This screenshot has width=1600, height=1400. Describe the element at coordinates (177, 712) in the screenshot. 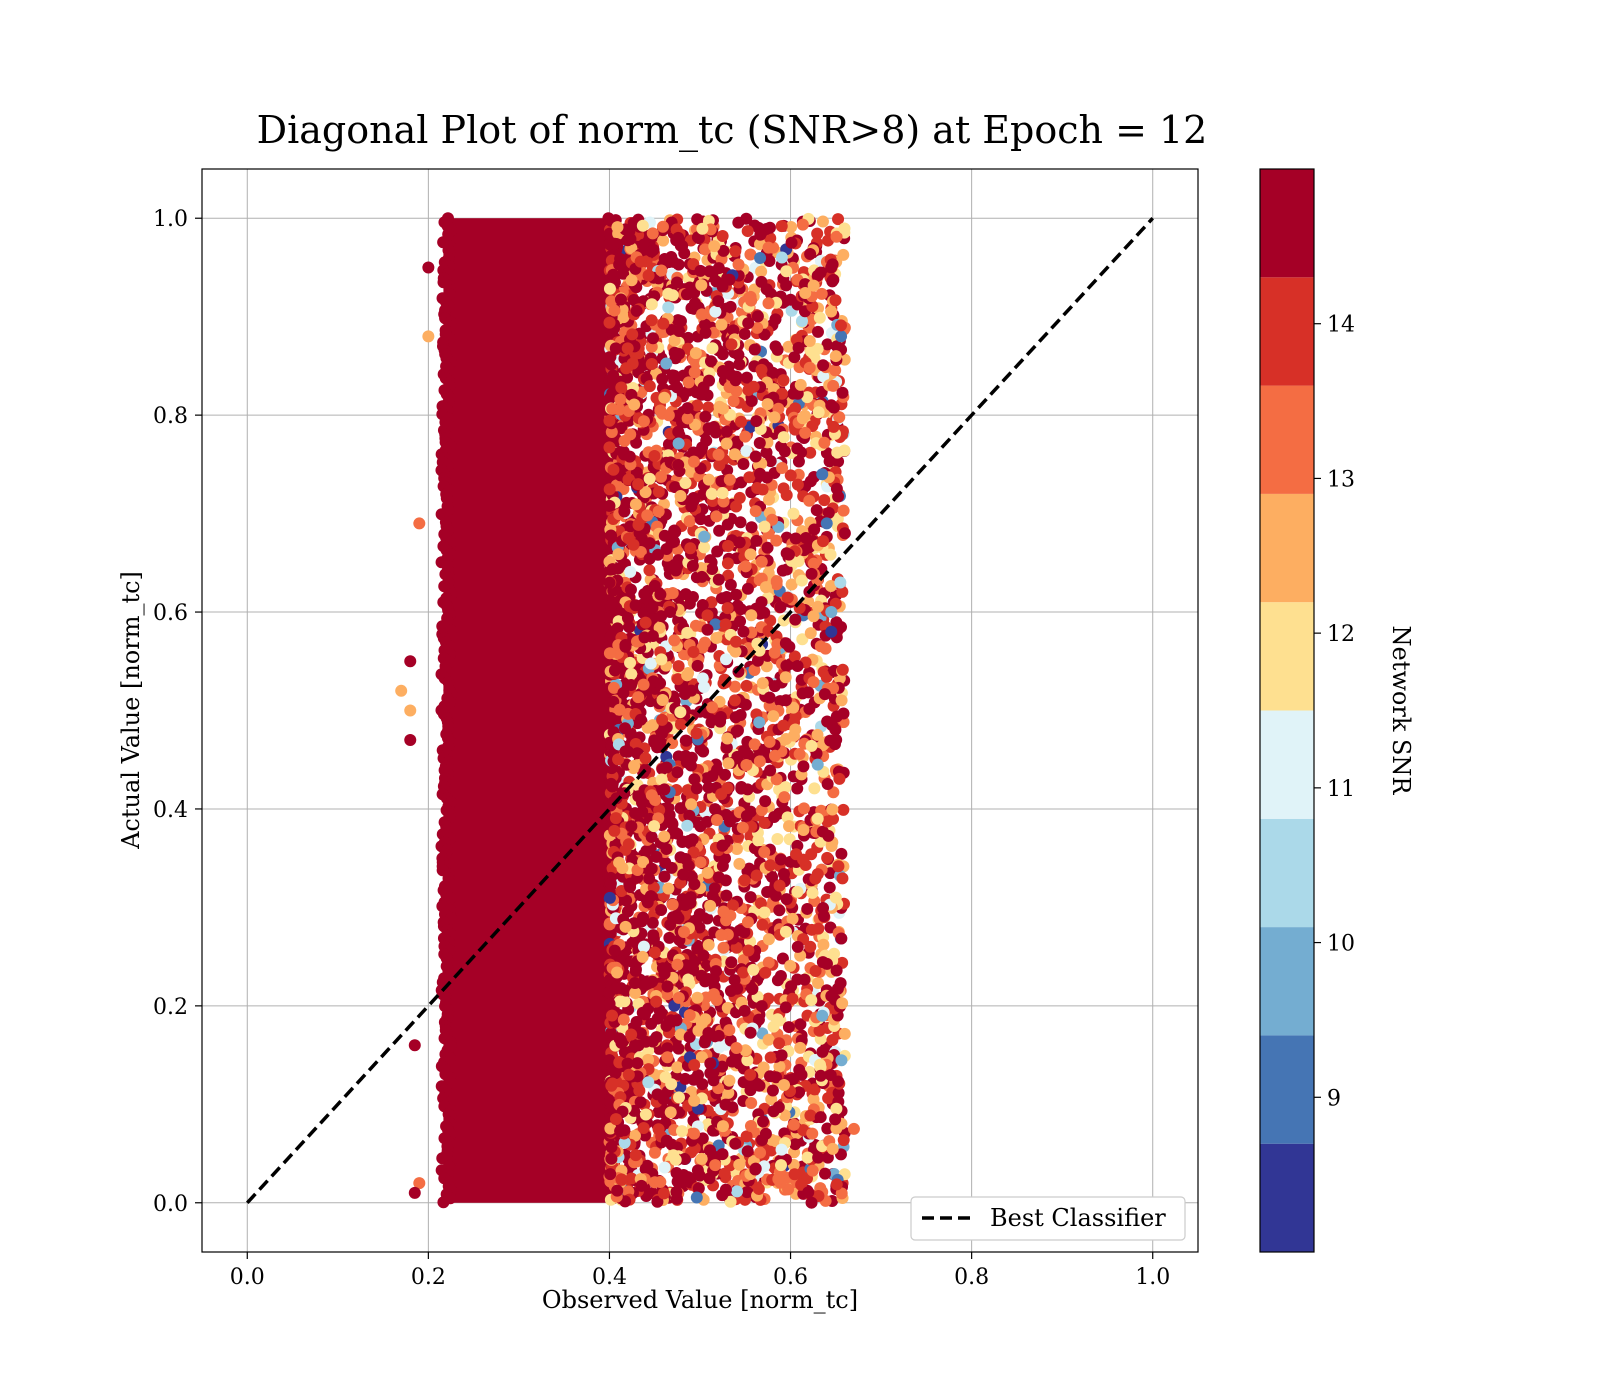

I see `y-axis-ticks: 0.00.20.40.60.81.0` at that location.